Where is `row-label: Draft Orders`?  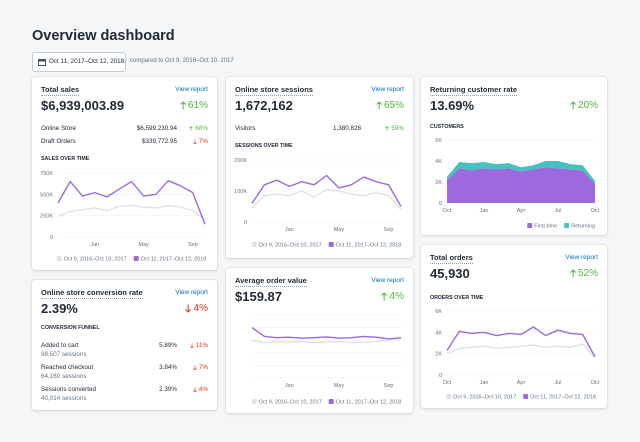 row-label: Draft Orders is located at coordinates (58, 141).